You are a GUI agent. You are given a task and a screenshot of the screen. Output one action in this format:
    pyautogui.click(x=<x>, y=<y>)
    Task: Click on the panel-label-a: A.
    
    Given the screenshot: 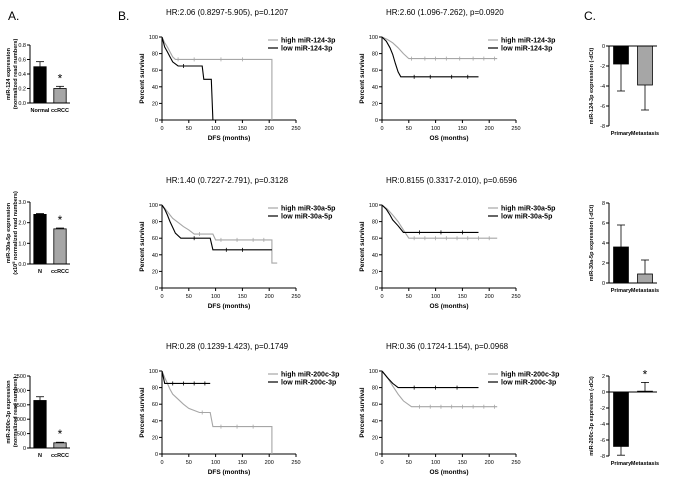 What is the action you would take?
    pyautogui.click(x=13, y=16)
    